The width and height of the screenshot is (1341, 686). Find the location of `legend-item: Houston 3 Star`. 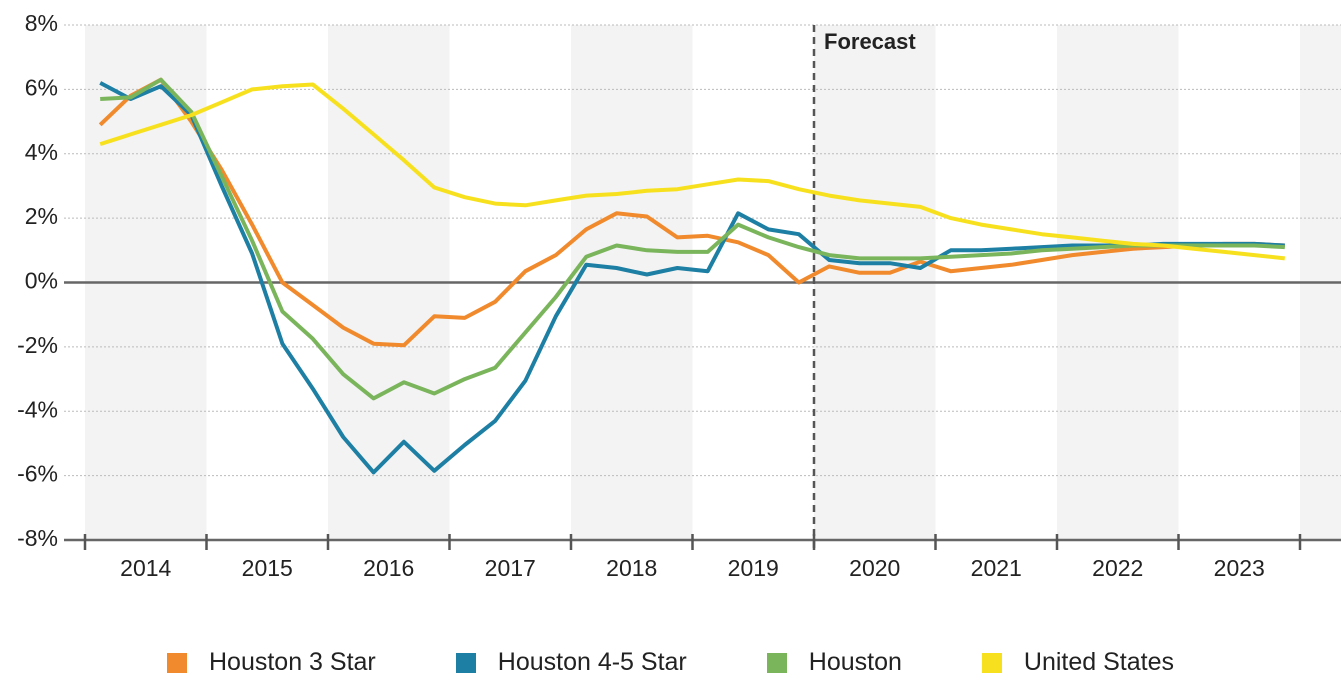

legend-item: Houston 3 Star is located at coordinates (271, 662).